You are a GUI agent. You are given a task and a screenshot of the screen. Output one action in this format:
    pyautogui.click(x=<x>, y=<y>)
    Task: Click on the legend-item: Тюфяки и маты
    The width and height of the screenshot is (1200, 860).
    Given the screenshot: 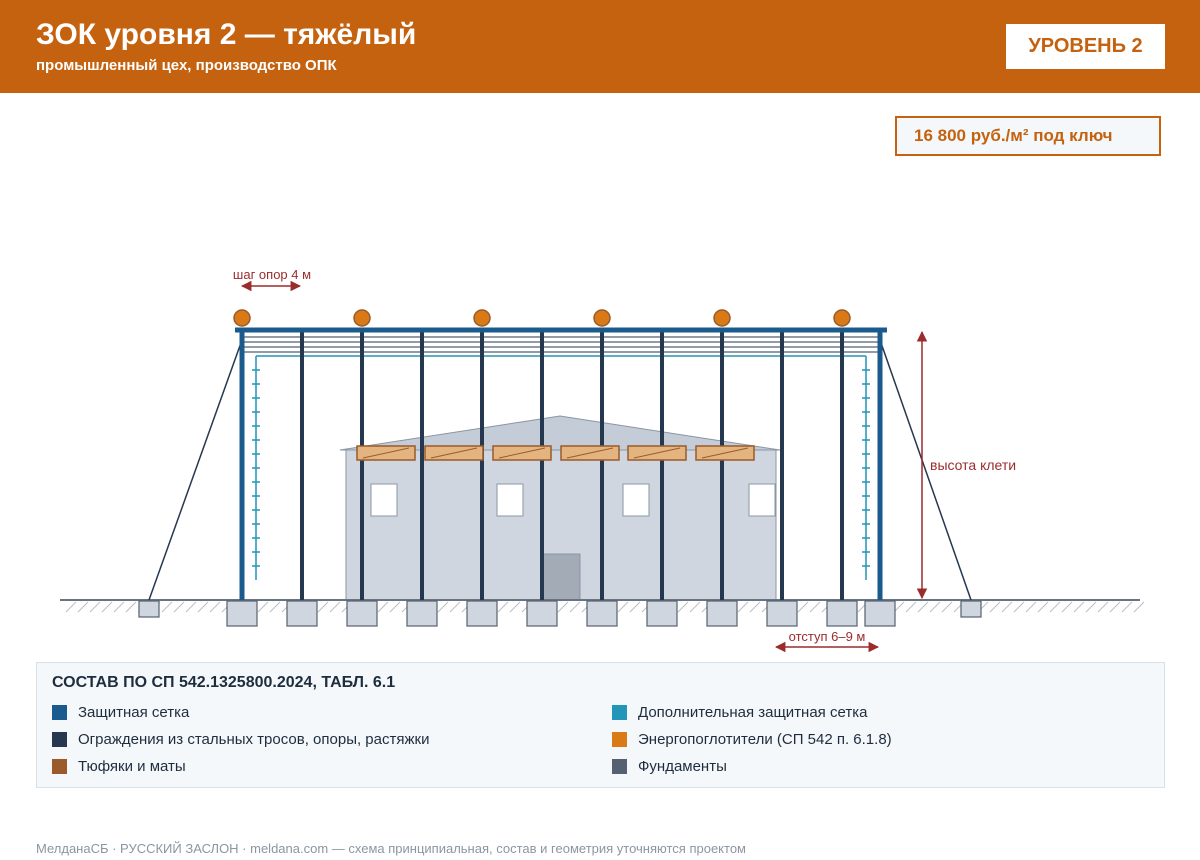 What is the action you would take?
    pyautogui.click(x=119, y=766)
    